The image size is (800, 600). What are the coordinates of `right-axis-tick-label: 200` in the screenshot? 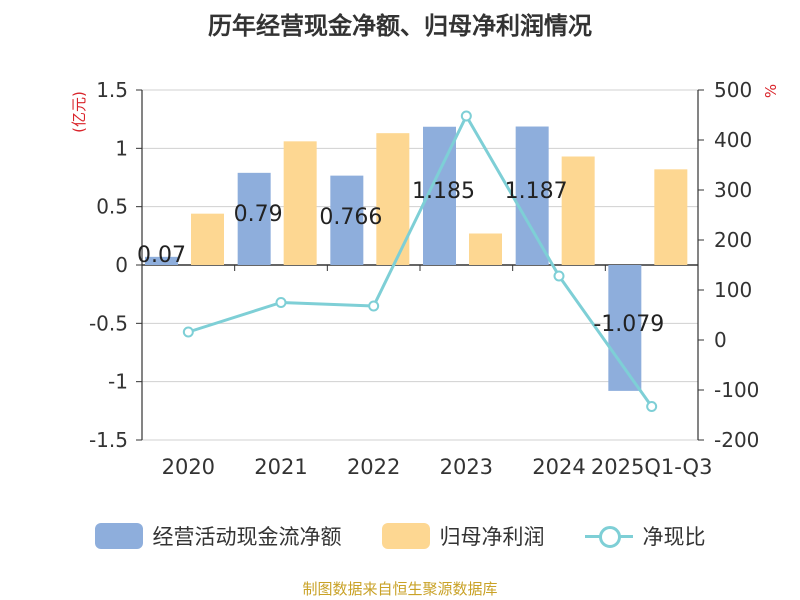 It's located at (733, 240).